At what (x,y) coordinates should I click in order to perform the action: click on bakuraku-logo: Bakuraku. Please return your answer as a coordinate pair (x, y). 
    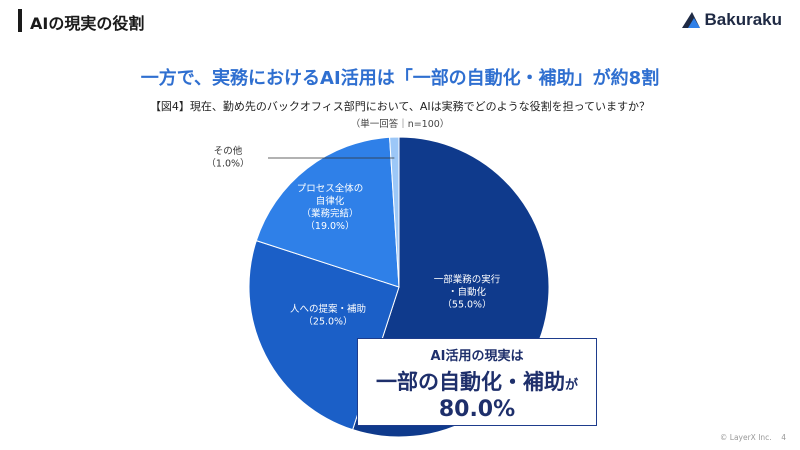
    Looking at the image, I should click on (731, 20).